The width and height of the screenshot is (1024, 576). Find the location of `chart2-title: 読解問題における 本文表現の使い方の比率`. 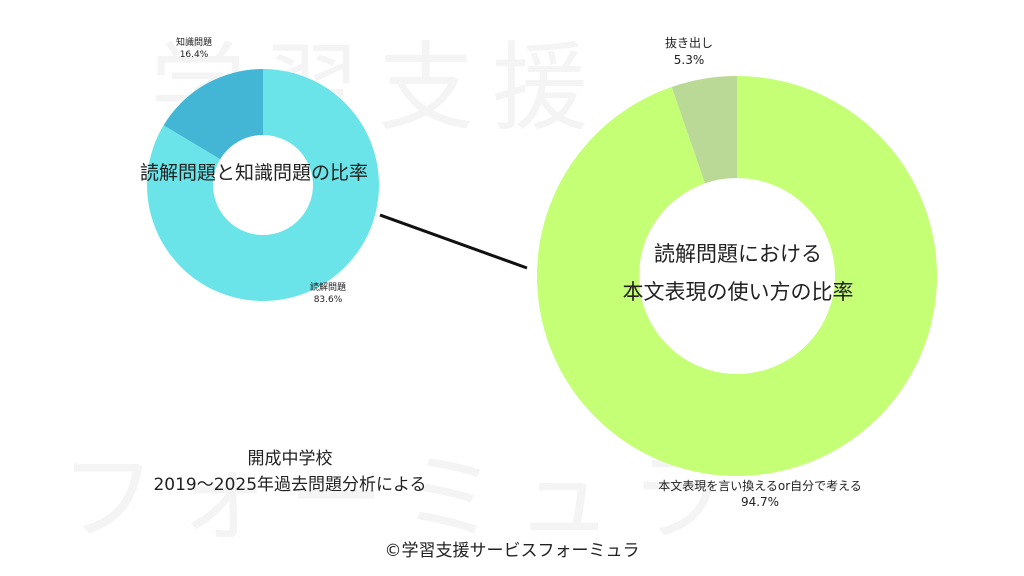

chart2-title: 読解問題における 本文表現の使い方の比率 is located at coordinates (738, 273).